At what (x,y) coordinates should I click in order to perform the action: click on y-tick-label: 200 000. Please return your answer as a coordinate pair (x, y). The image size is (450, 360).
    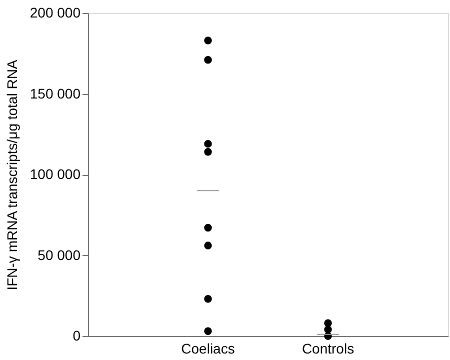
    Looking at the image, I should click on (55, 12).